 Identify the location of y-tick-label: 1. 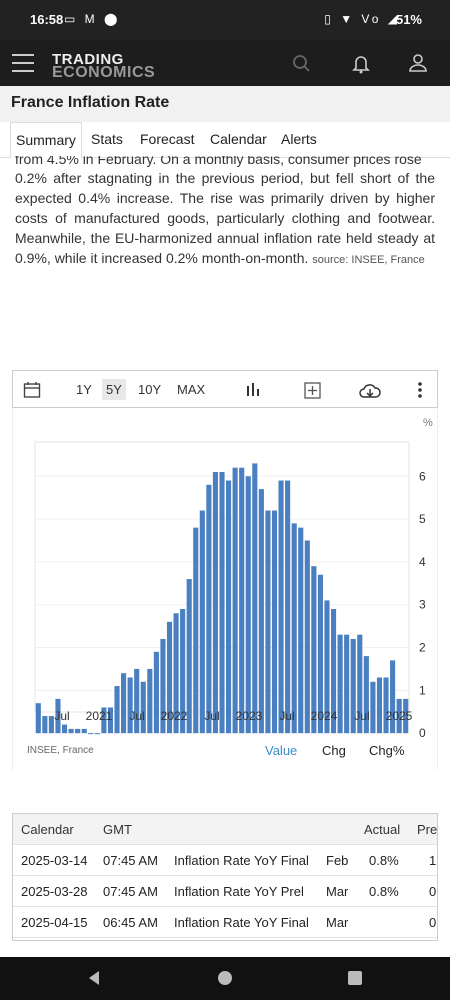
(422, 690).